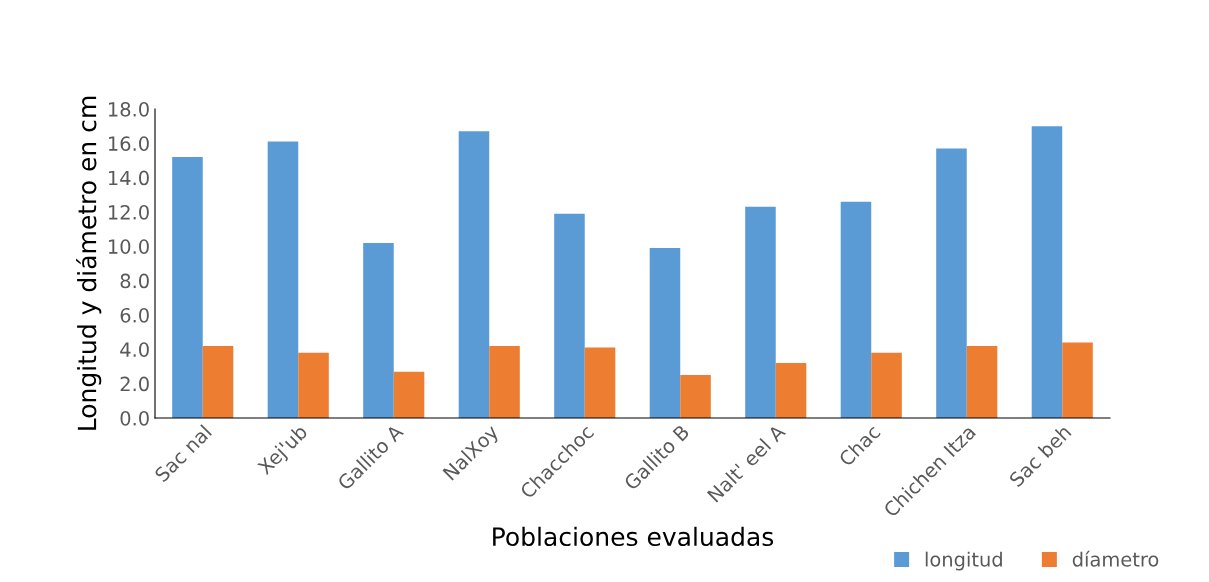 This screenshot has height=582, width=1209. Describe the element at coordinates (128, 143) in the screenshot. I see `y-tick-label: 16.0` at that location.